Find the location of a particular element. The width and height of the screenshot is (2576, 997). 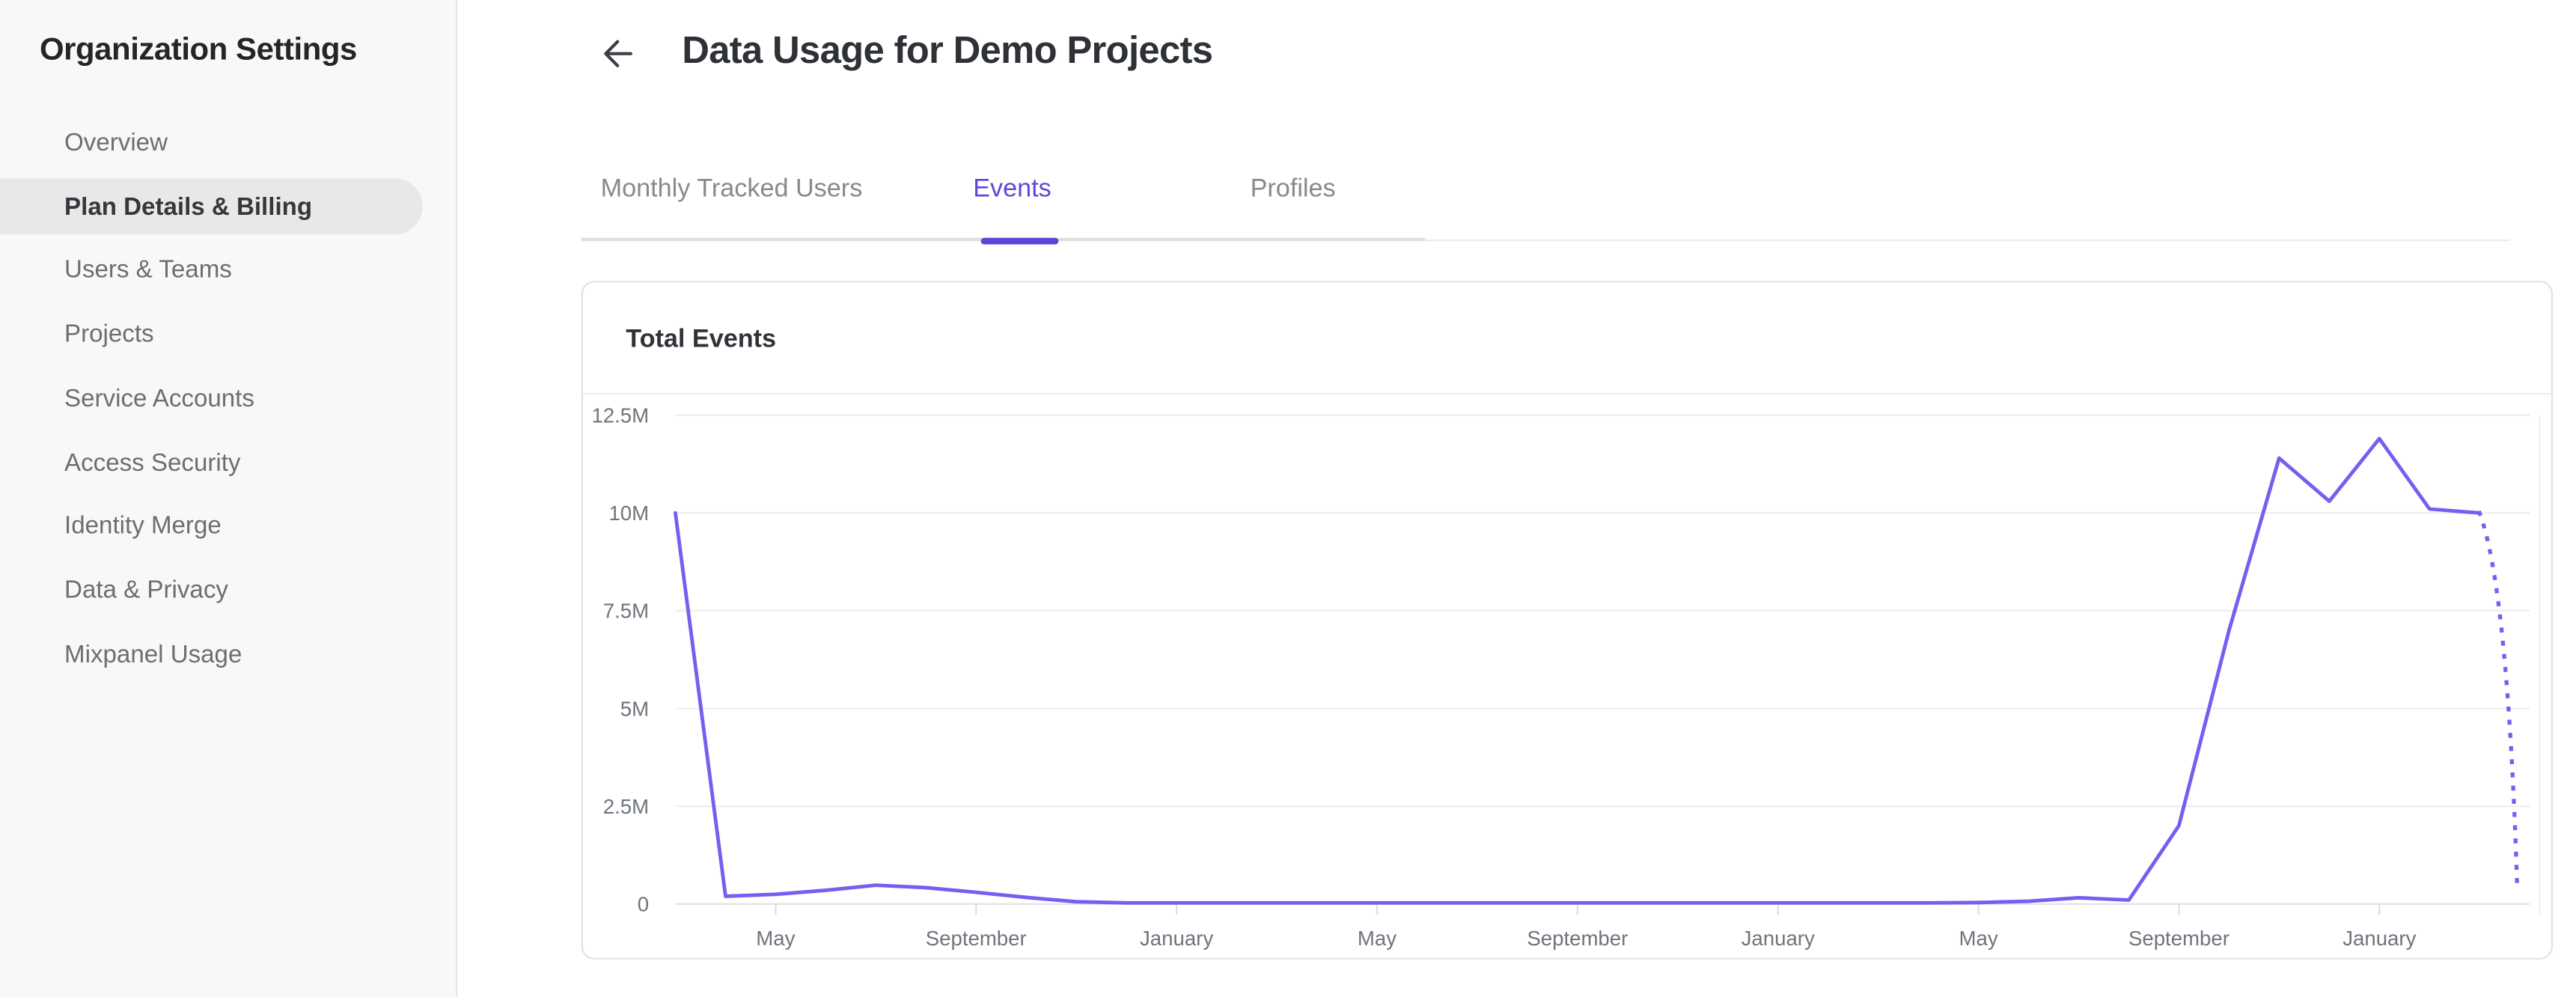

y-axis-label: 5M is located at coordinates (634, 708).